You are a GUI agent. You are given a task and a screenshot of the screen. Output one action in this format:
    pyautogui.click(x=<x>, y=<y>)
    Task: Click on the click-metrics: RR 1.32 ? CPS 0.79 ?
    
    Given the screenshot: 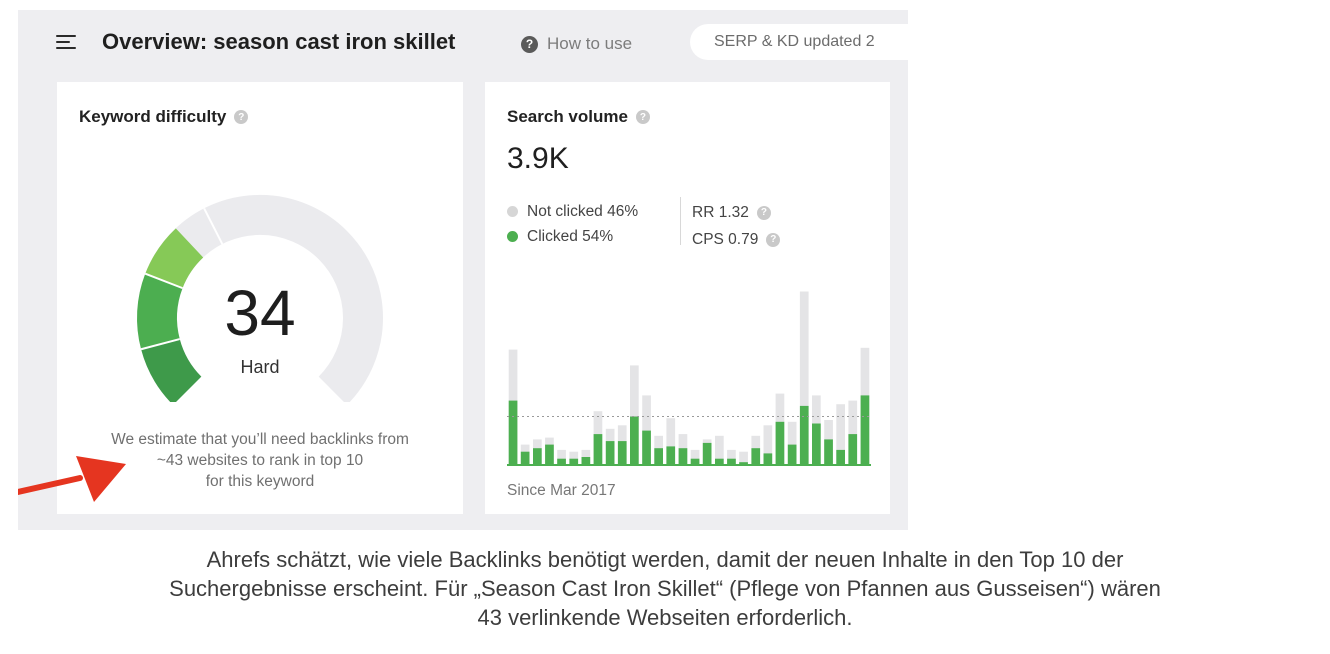 What is the action you would take?
    pyautogui.click(x=736, y=226)
    